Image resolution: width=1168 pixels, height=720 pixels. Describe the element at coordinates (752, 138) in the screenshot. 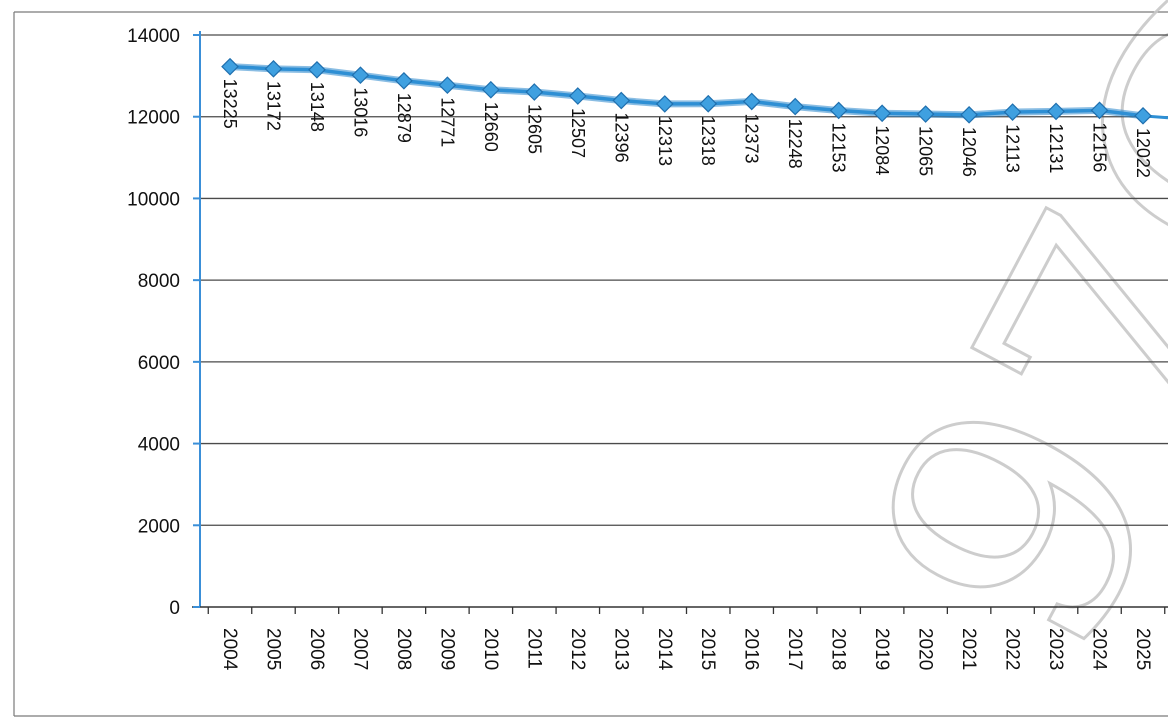

I see `data-label-2016: 12373` at that location.